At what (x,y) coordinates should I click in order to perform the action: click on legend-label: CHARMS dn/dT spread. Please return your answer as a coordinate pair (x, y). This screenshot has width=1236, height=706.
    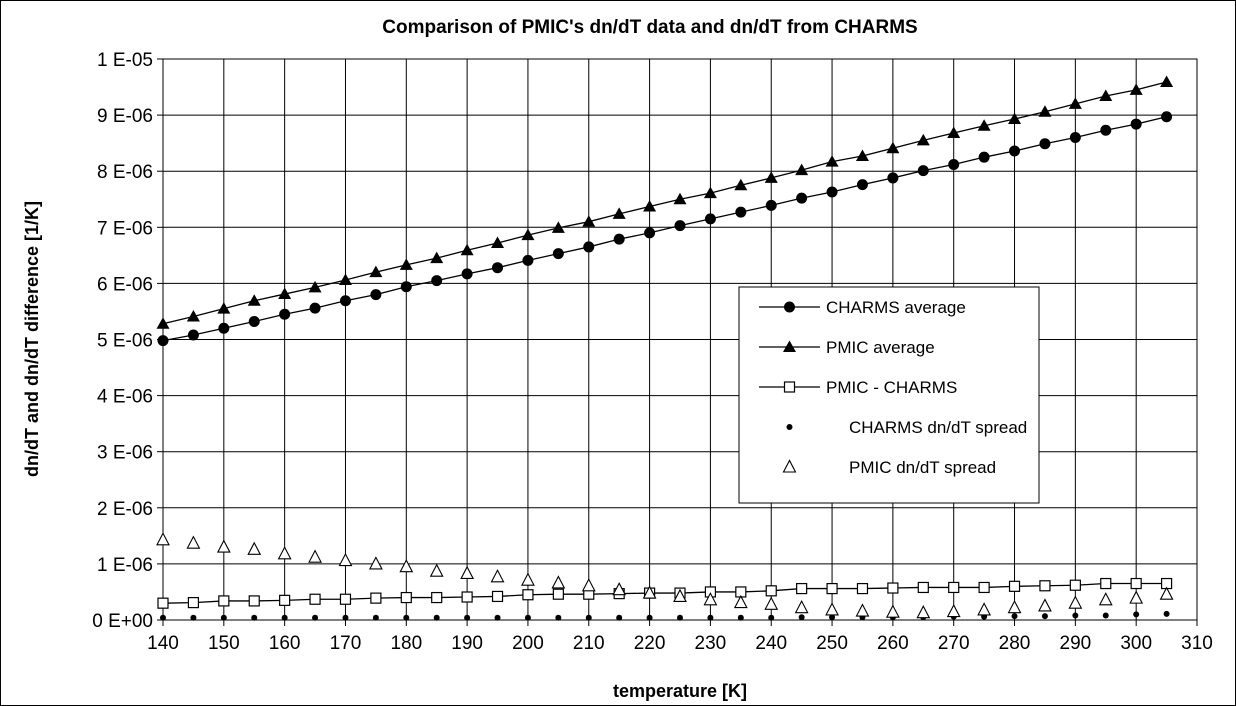
    Looking at the image, I should click on (938, 427).